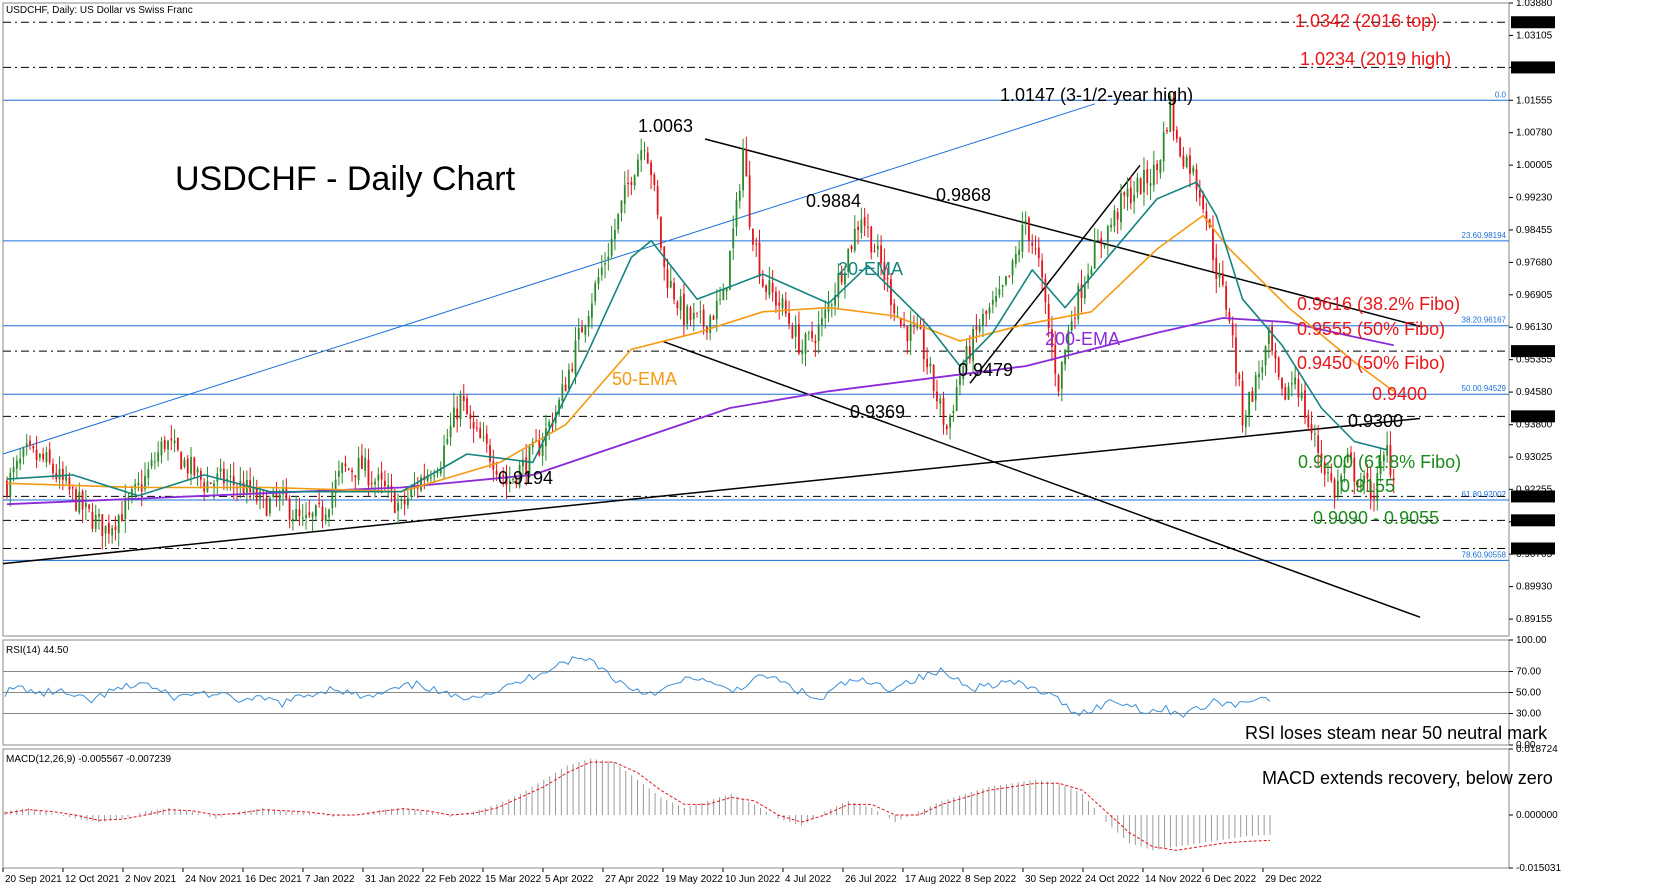 This screenshot has height=888, width=1679. I want to click on time-axis-label: 24 Nov 2021, so click(213, 879).